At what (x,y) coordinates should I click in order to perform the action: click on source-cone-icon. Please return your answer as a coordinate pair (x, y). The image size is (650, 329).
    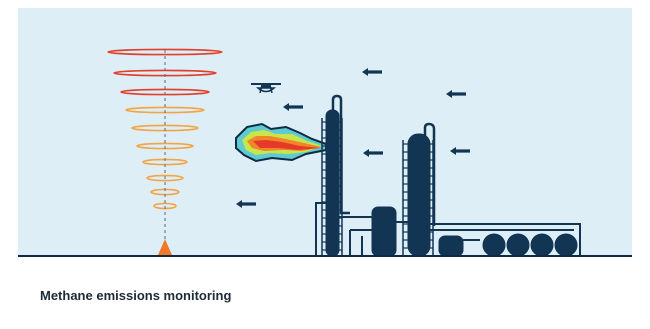
    Looking at the image, I should click on (165, 247).